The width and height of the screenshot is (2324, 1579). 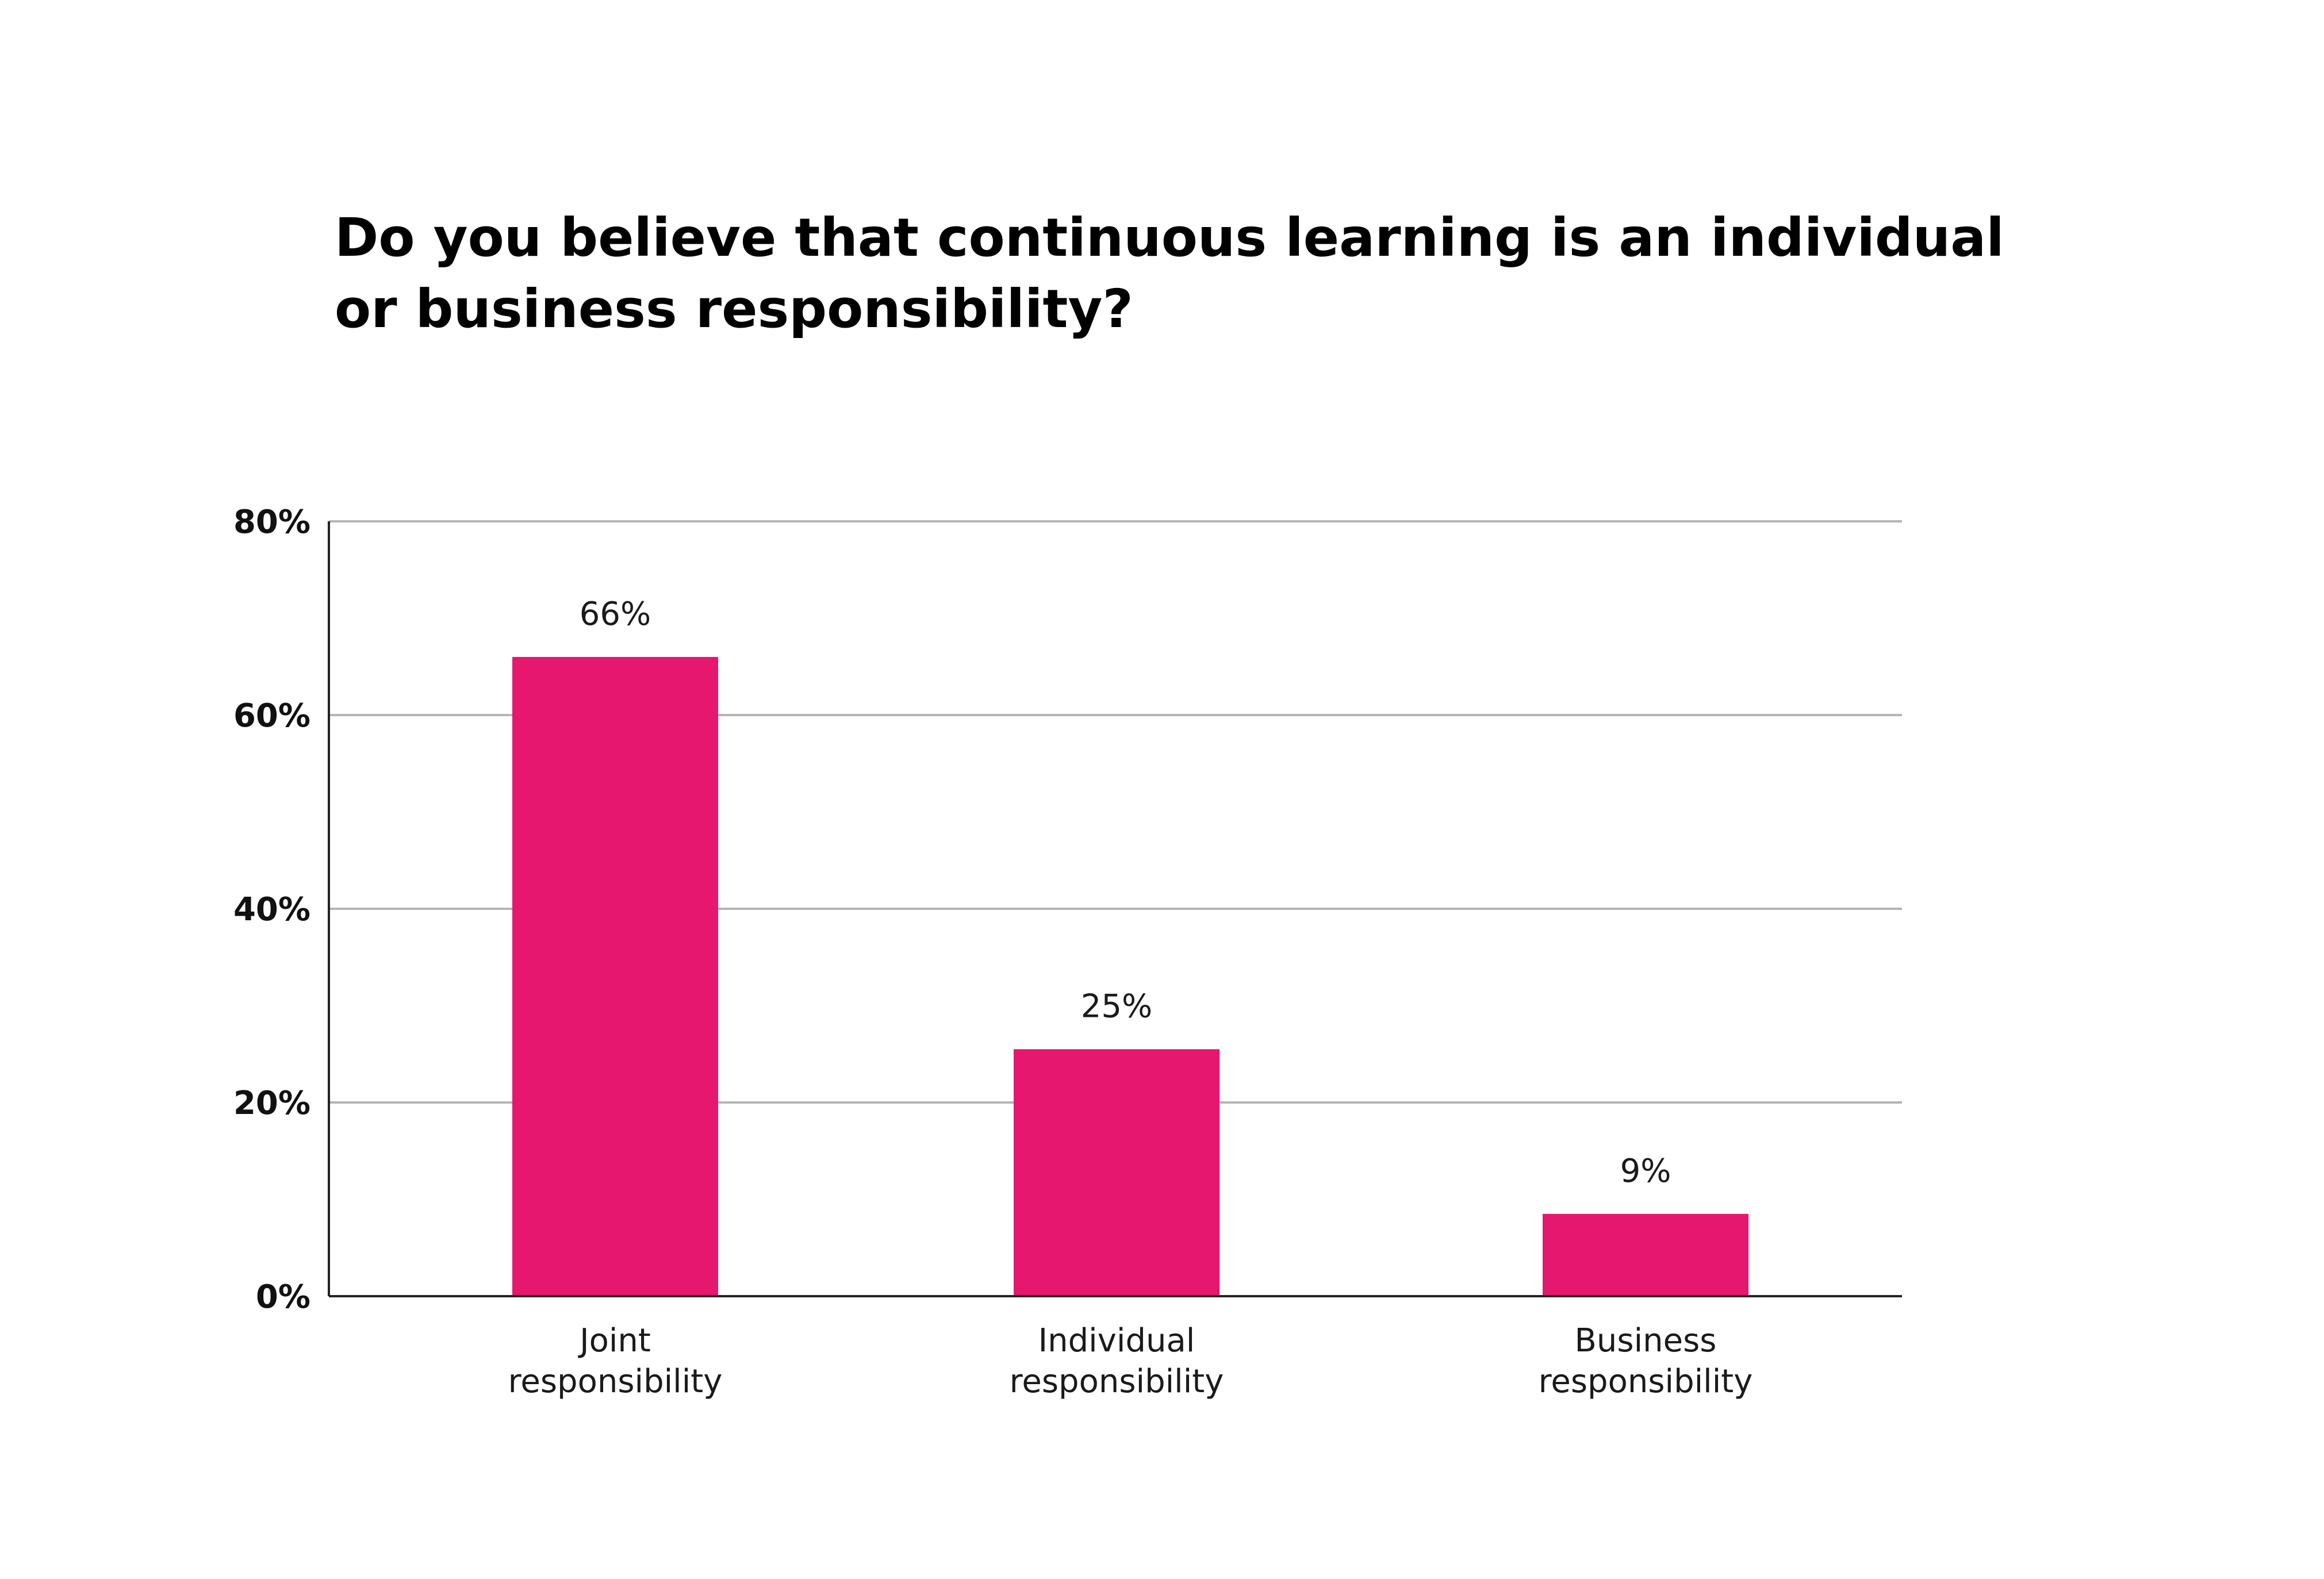 I want to click on y-tick-label: 80%, so click(x=271, y=523).